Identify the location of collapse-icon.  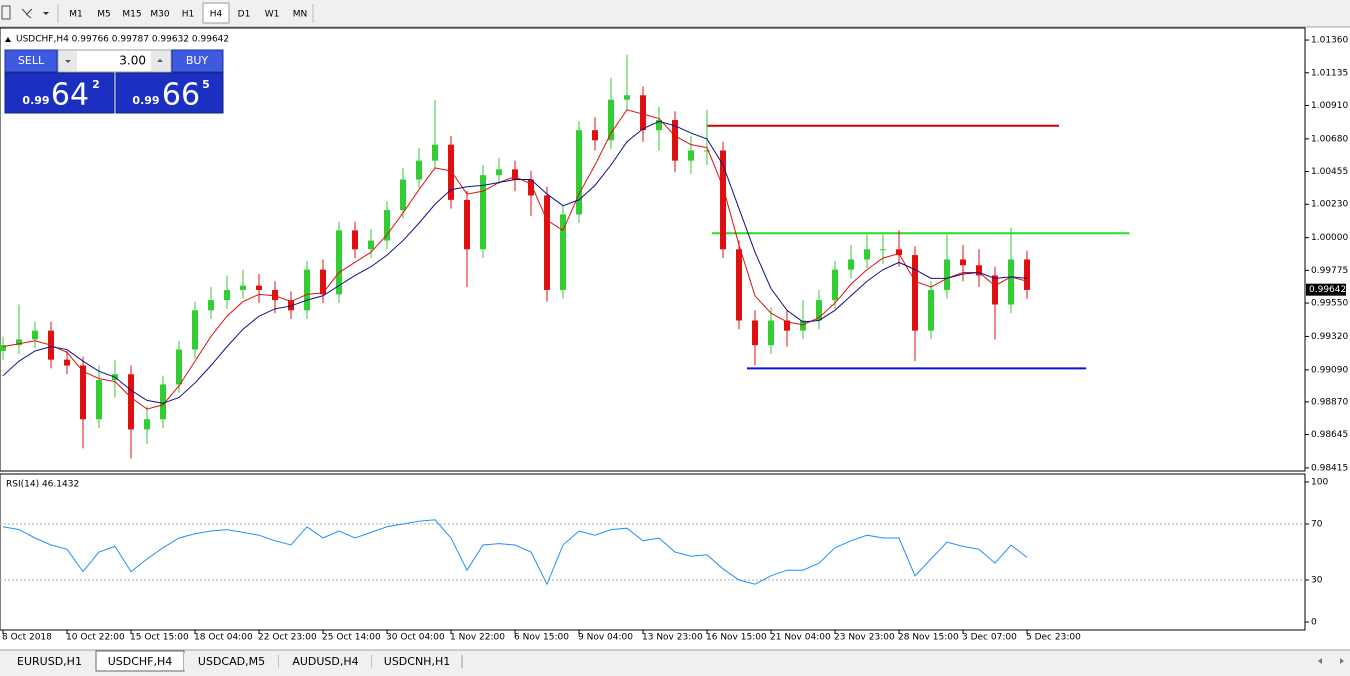
(8, 39).